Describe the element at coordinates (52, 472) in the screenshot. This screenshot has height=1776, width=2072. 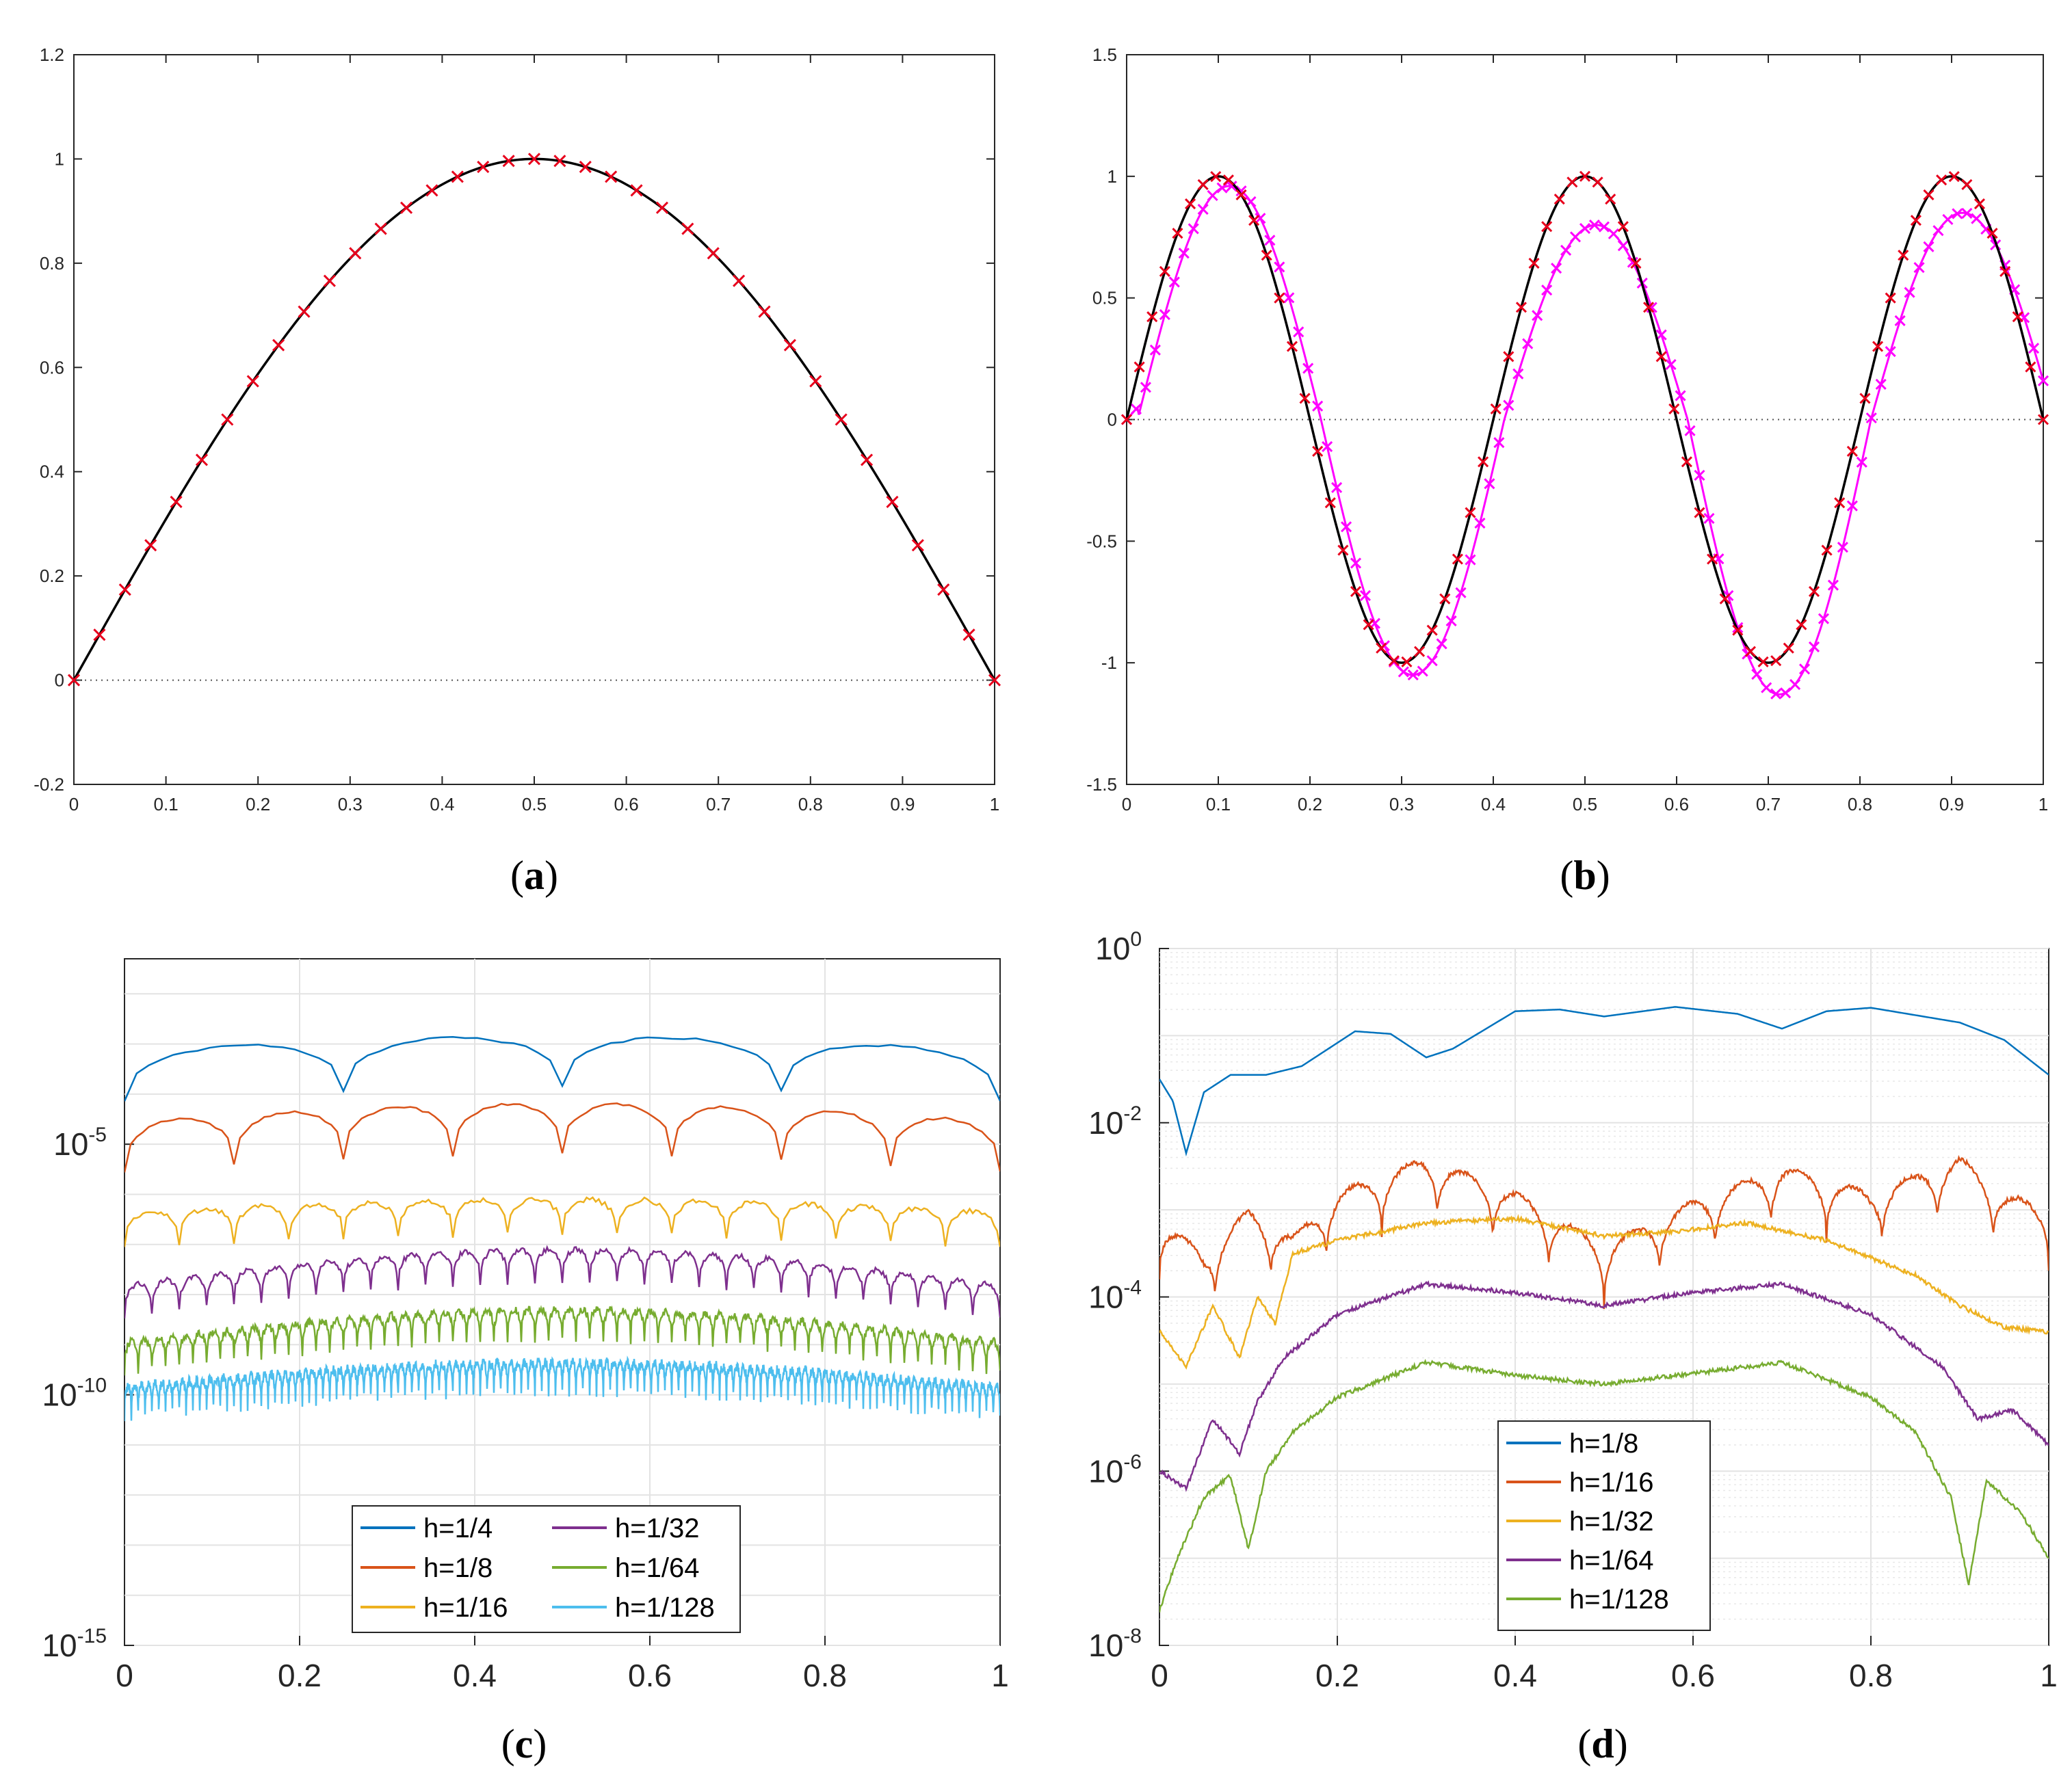
I see `y-tick-label: 0.4` at that location.